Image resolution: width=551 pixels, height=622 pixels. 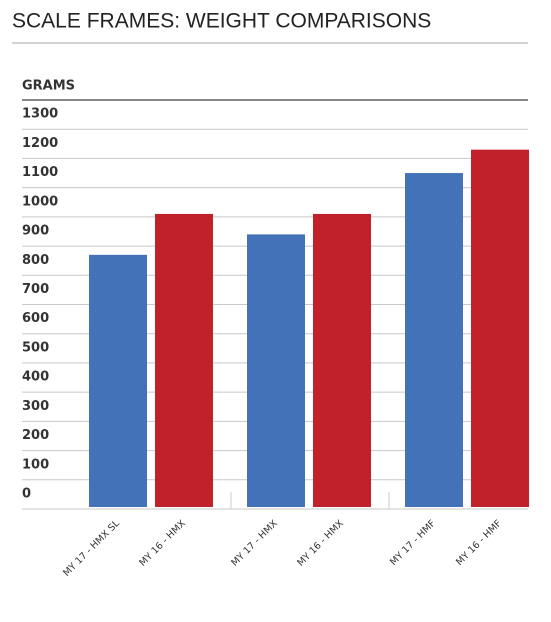 What do you see at coordinates (35, 377) in the screenshot?
I see `y-tick-label: 400` at bounding box center [35, 377].